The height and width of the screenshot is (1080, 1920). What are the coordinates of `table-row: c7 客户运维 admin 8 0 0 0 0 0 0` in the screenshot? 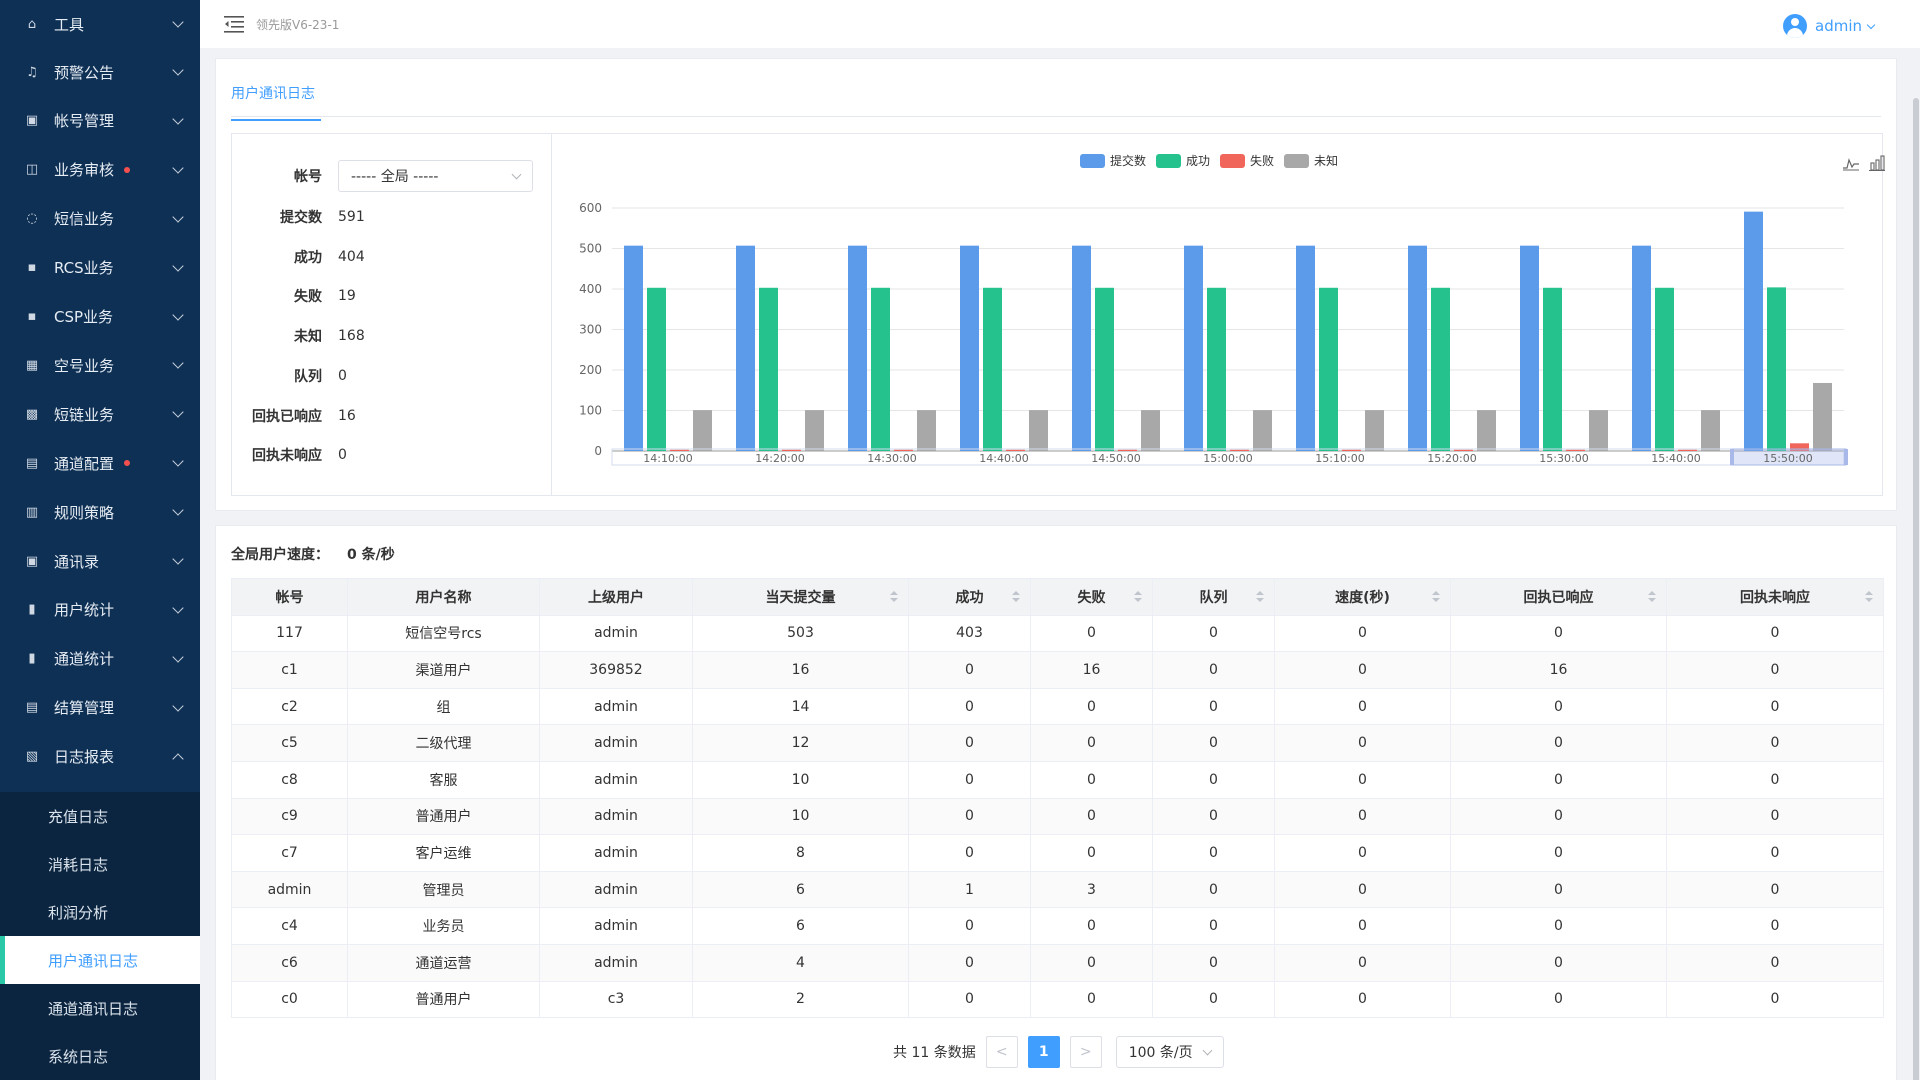 It's located at (1057, 853).